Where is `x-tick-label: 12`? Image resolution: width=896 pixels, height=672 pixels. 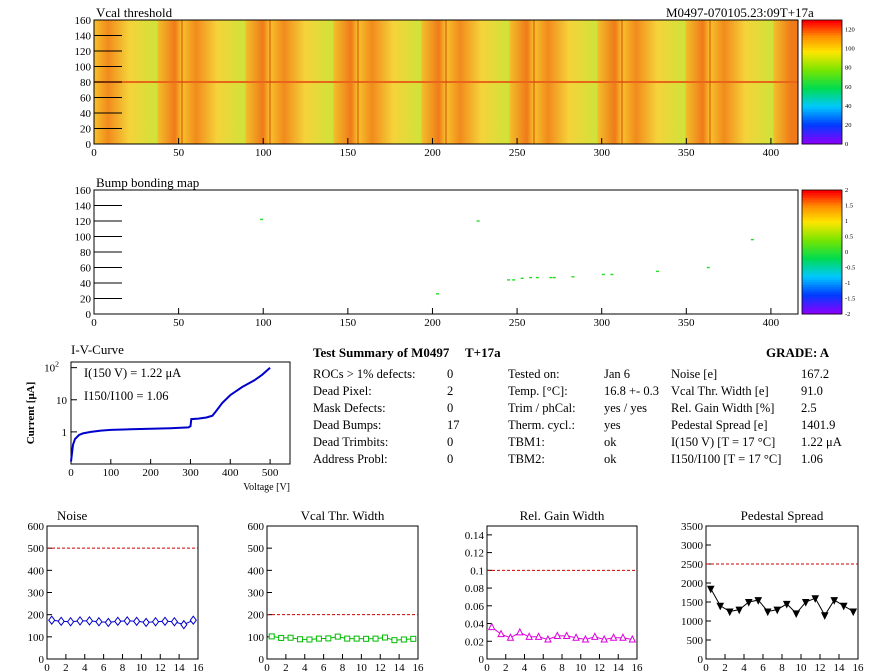
x-tick-label: 12 is located at coordinates (160, 667).